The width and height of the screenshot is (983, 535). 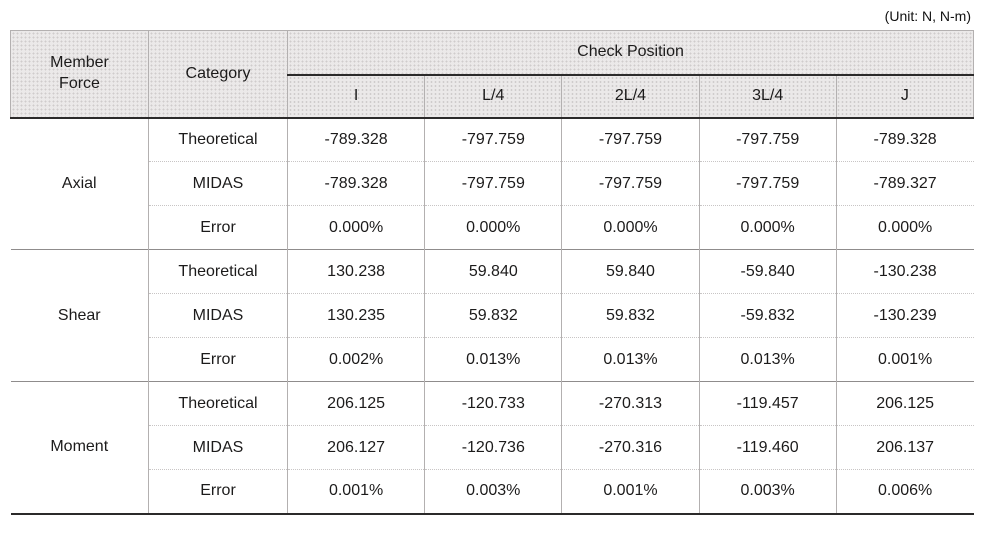 What do you see at coordinates (927, 16) in the screenshot?
I see `unit-label: (Unit: N, N-m)` at bounding box center [927, 16].